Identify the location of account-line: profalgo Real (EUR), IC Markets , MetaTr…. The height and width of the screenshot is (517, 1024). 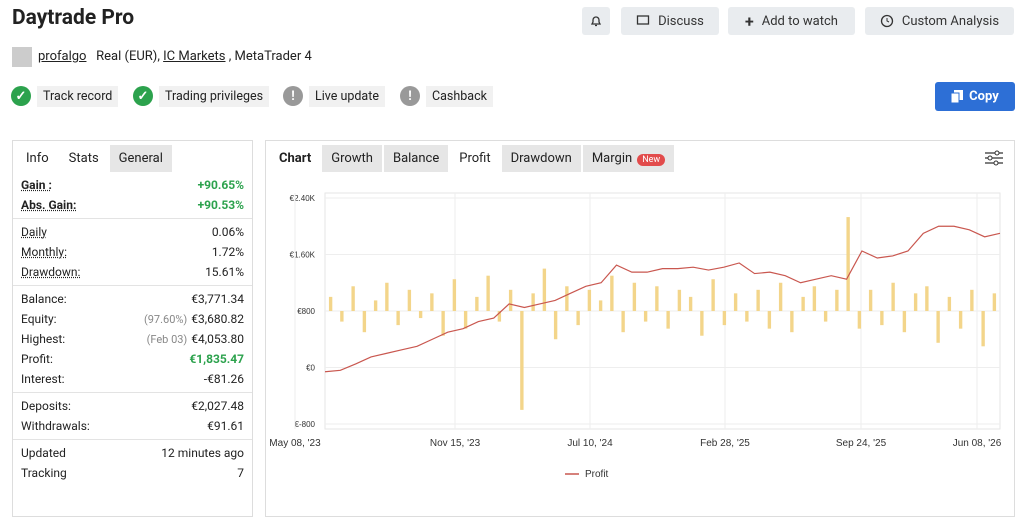
(175, 56).